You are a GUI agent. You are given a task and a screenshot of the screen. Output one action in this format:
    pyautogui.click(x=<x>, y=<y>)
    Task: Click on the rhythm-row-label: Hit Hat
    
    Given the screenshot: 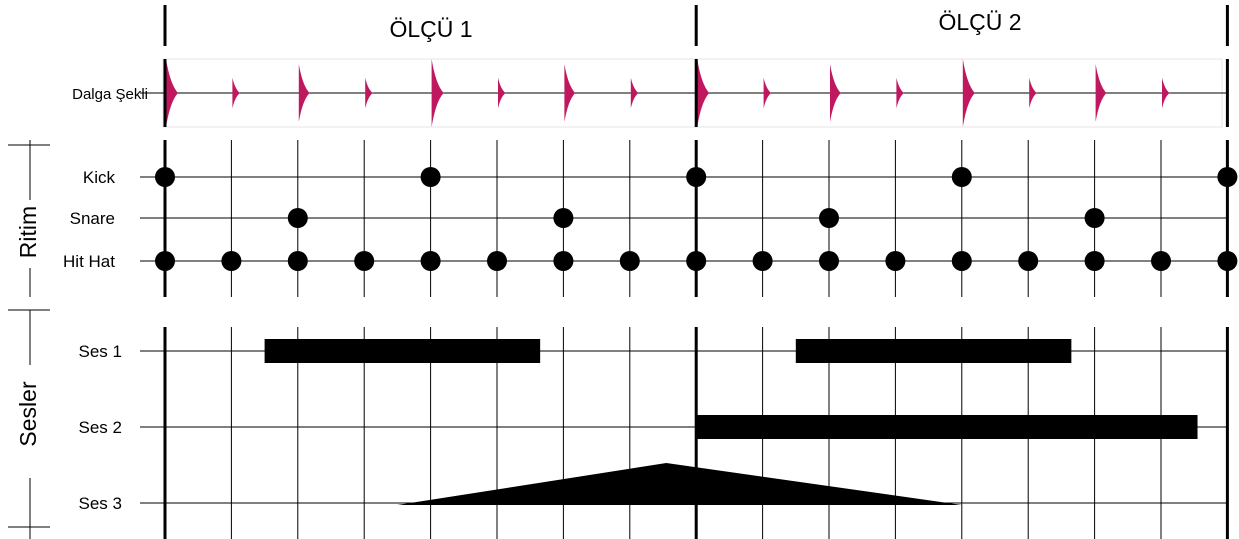 What is the action you would take?
    pyautogui.click(x=89, y=261)
    